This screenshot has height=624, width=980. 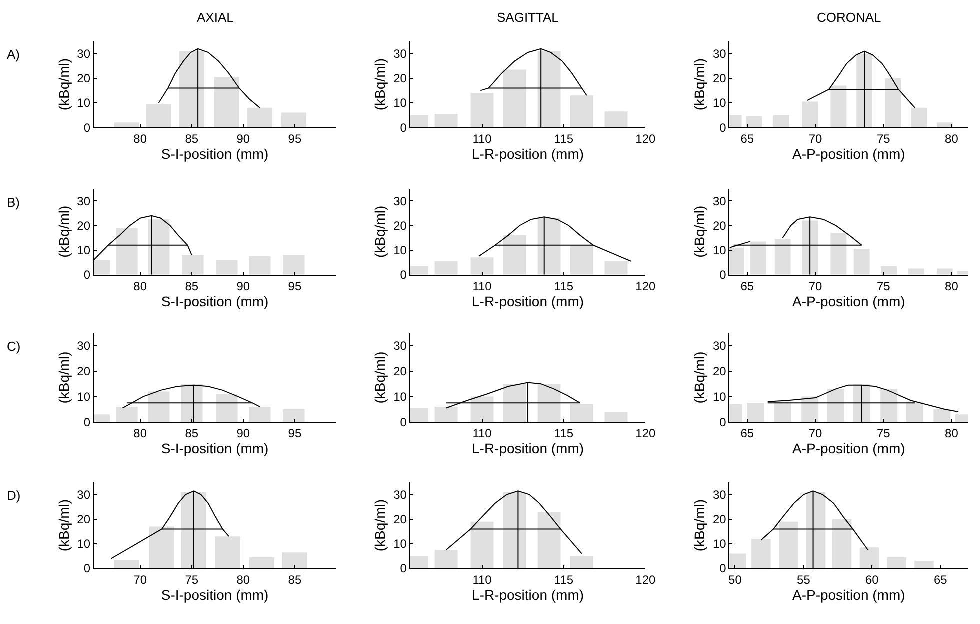 What do you see at coordinates (849, 17) in the screenshot?
I see `chart-title: CORONAL` at bounding box center [849, 17].